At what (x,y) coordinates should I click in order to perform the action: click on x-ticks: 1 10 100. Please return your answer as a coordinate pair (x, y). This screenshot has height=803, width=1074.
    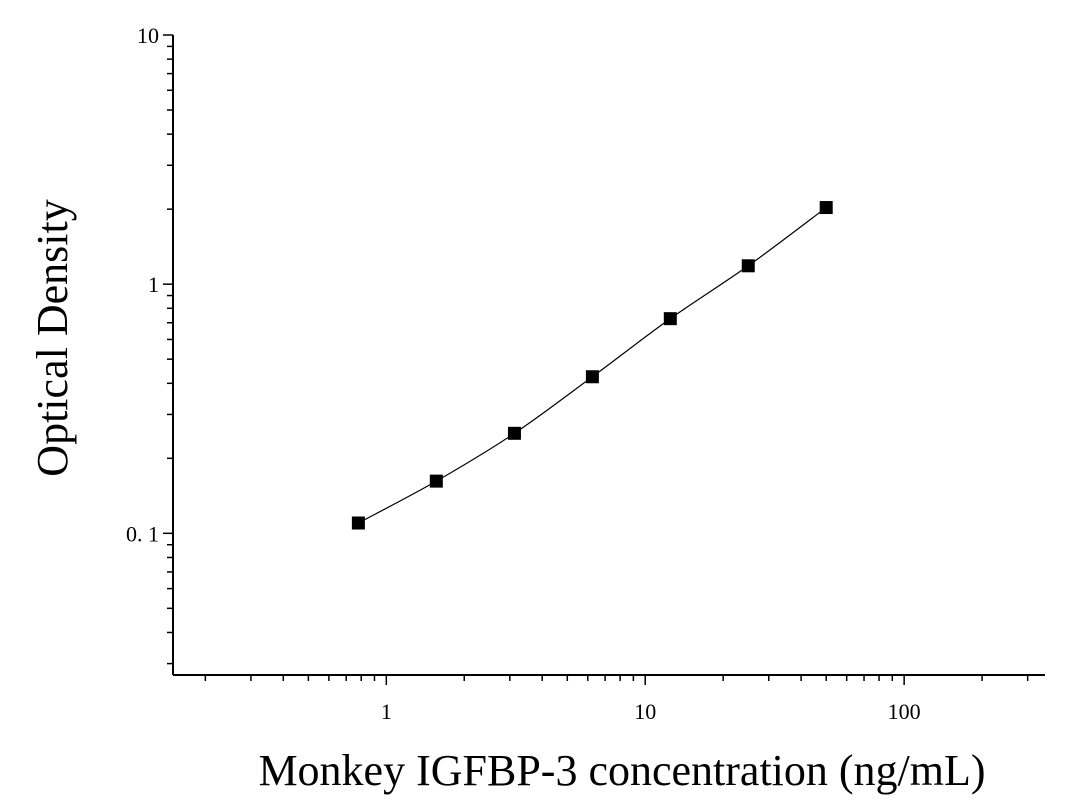
    Looking at the image, I should click on (616, 699).